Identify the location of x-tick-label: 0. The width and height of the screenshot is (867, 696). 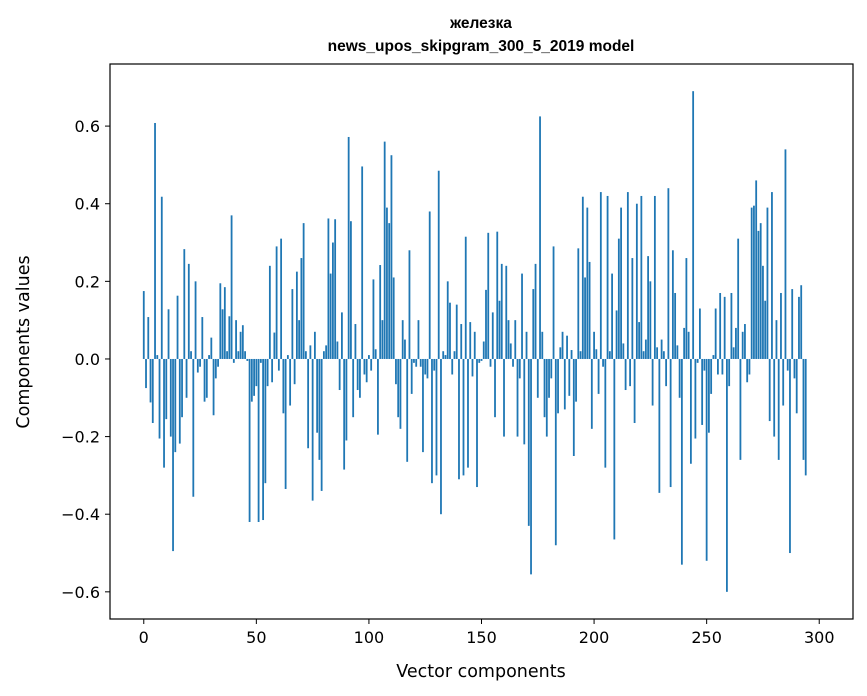
(144, 637).